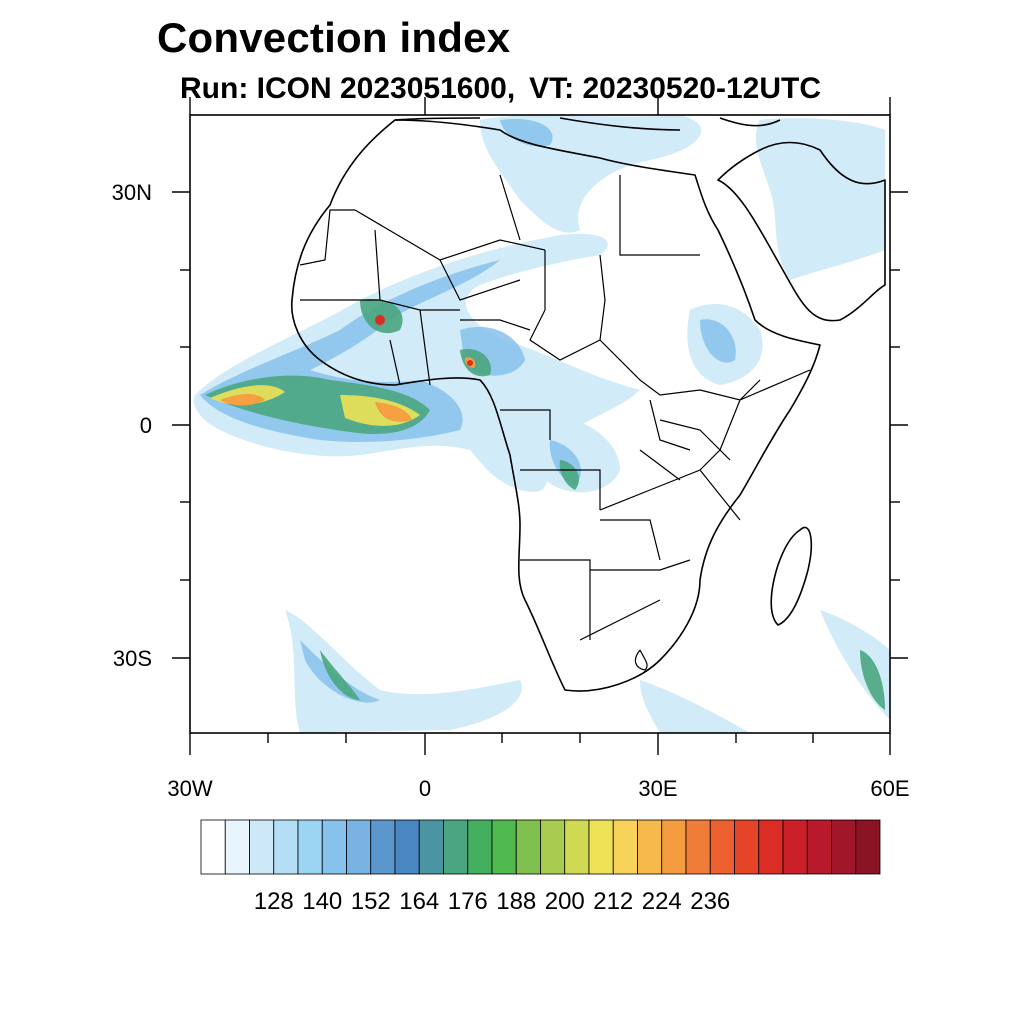 This screenshot has width=1024, height=1024. I want to click on colorbar-tick-label: 236, so click(710, 901).